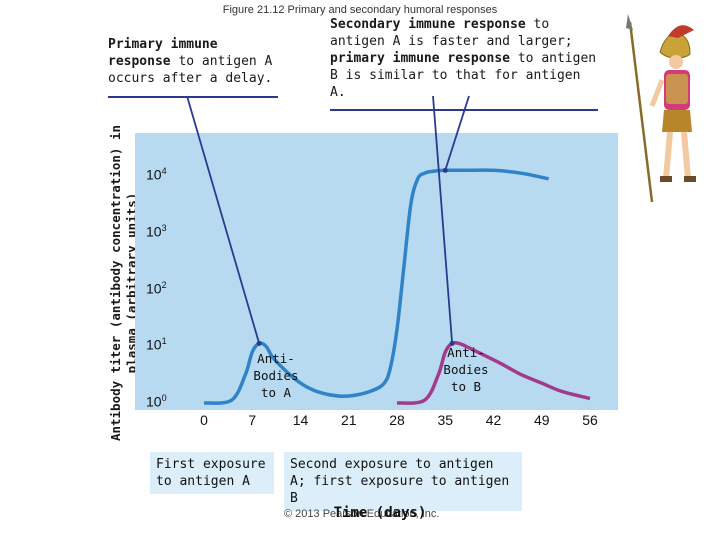 This screenshot has width=720, height=540. I want to click on x-tick-label: 0, so click(204, 420).